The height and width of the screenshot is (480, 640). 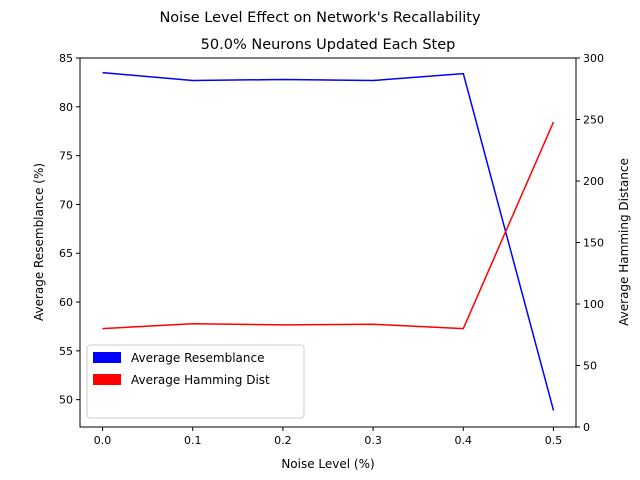 I want to click on x-tick-label: 0.5, so click(x=554, y=440).